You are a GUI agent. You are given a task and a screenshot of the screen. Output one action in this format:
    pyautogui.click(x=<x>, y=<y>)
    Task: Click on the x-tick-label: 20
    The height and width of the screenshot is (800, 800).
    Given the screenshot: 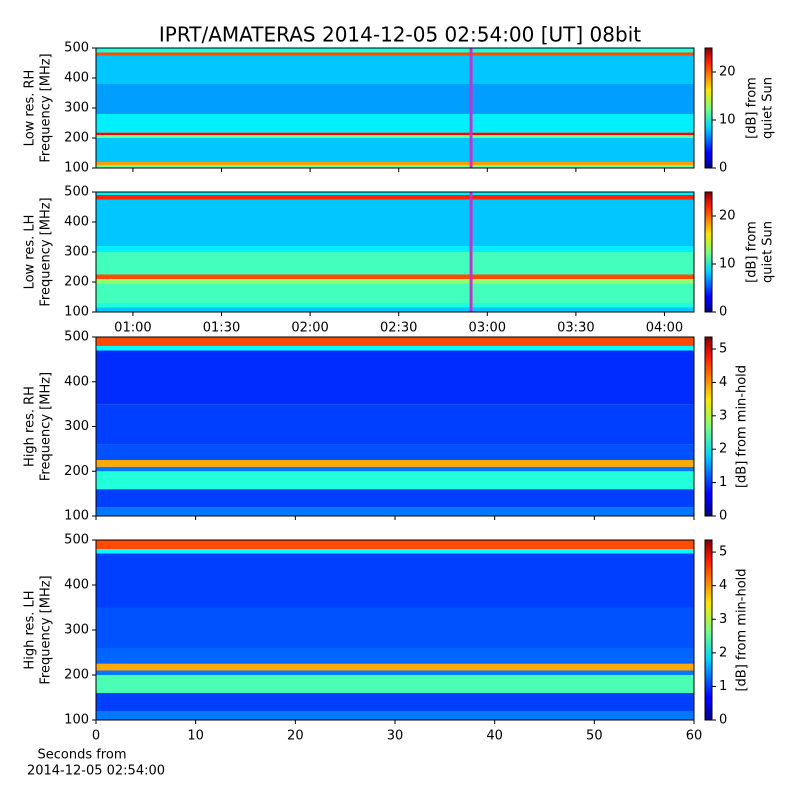 What is the action you would take?
    pyautogui.click(x=295, y=736)
    